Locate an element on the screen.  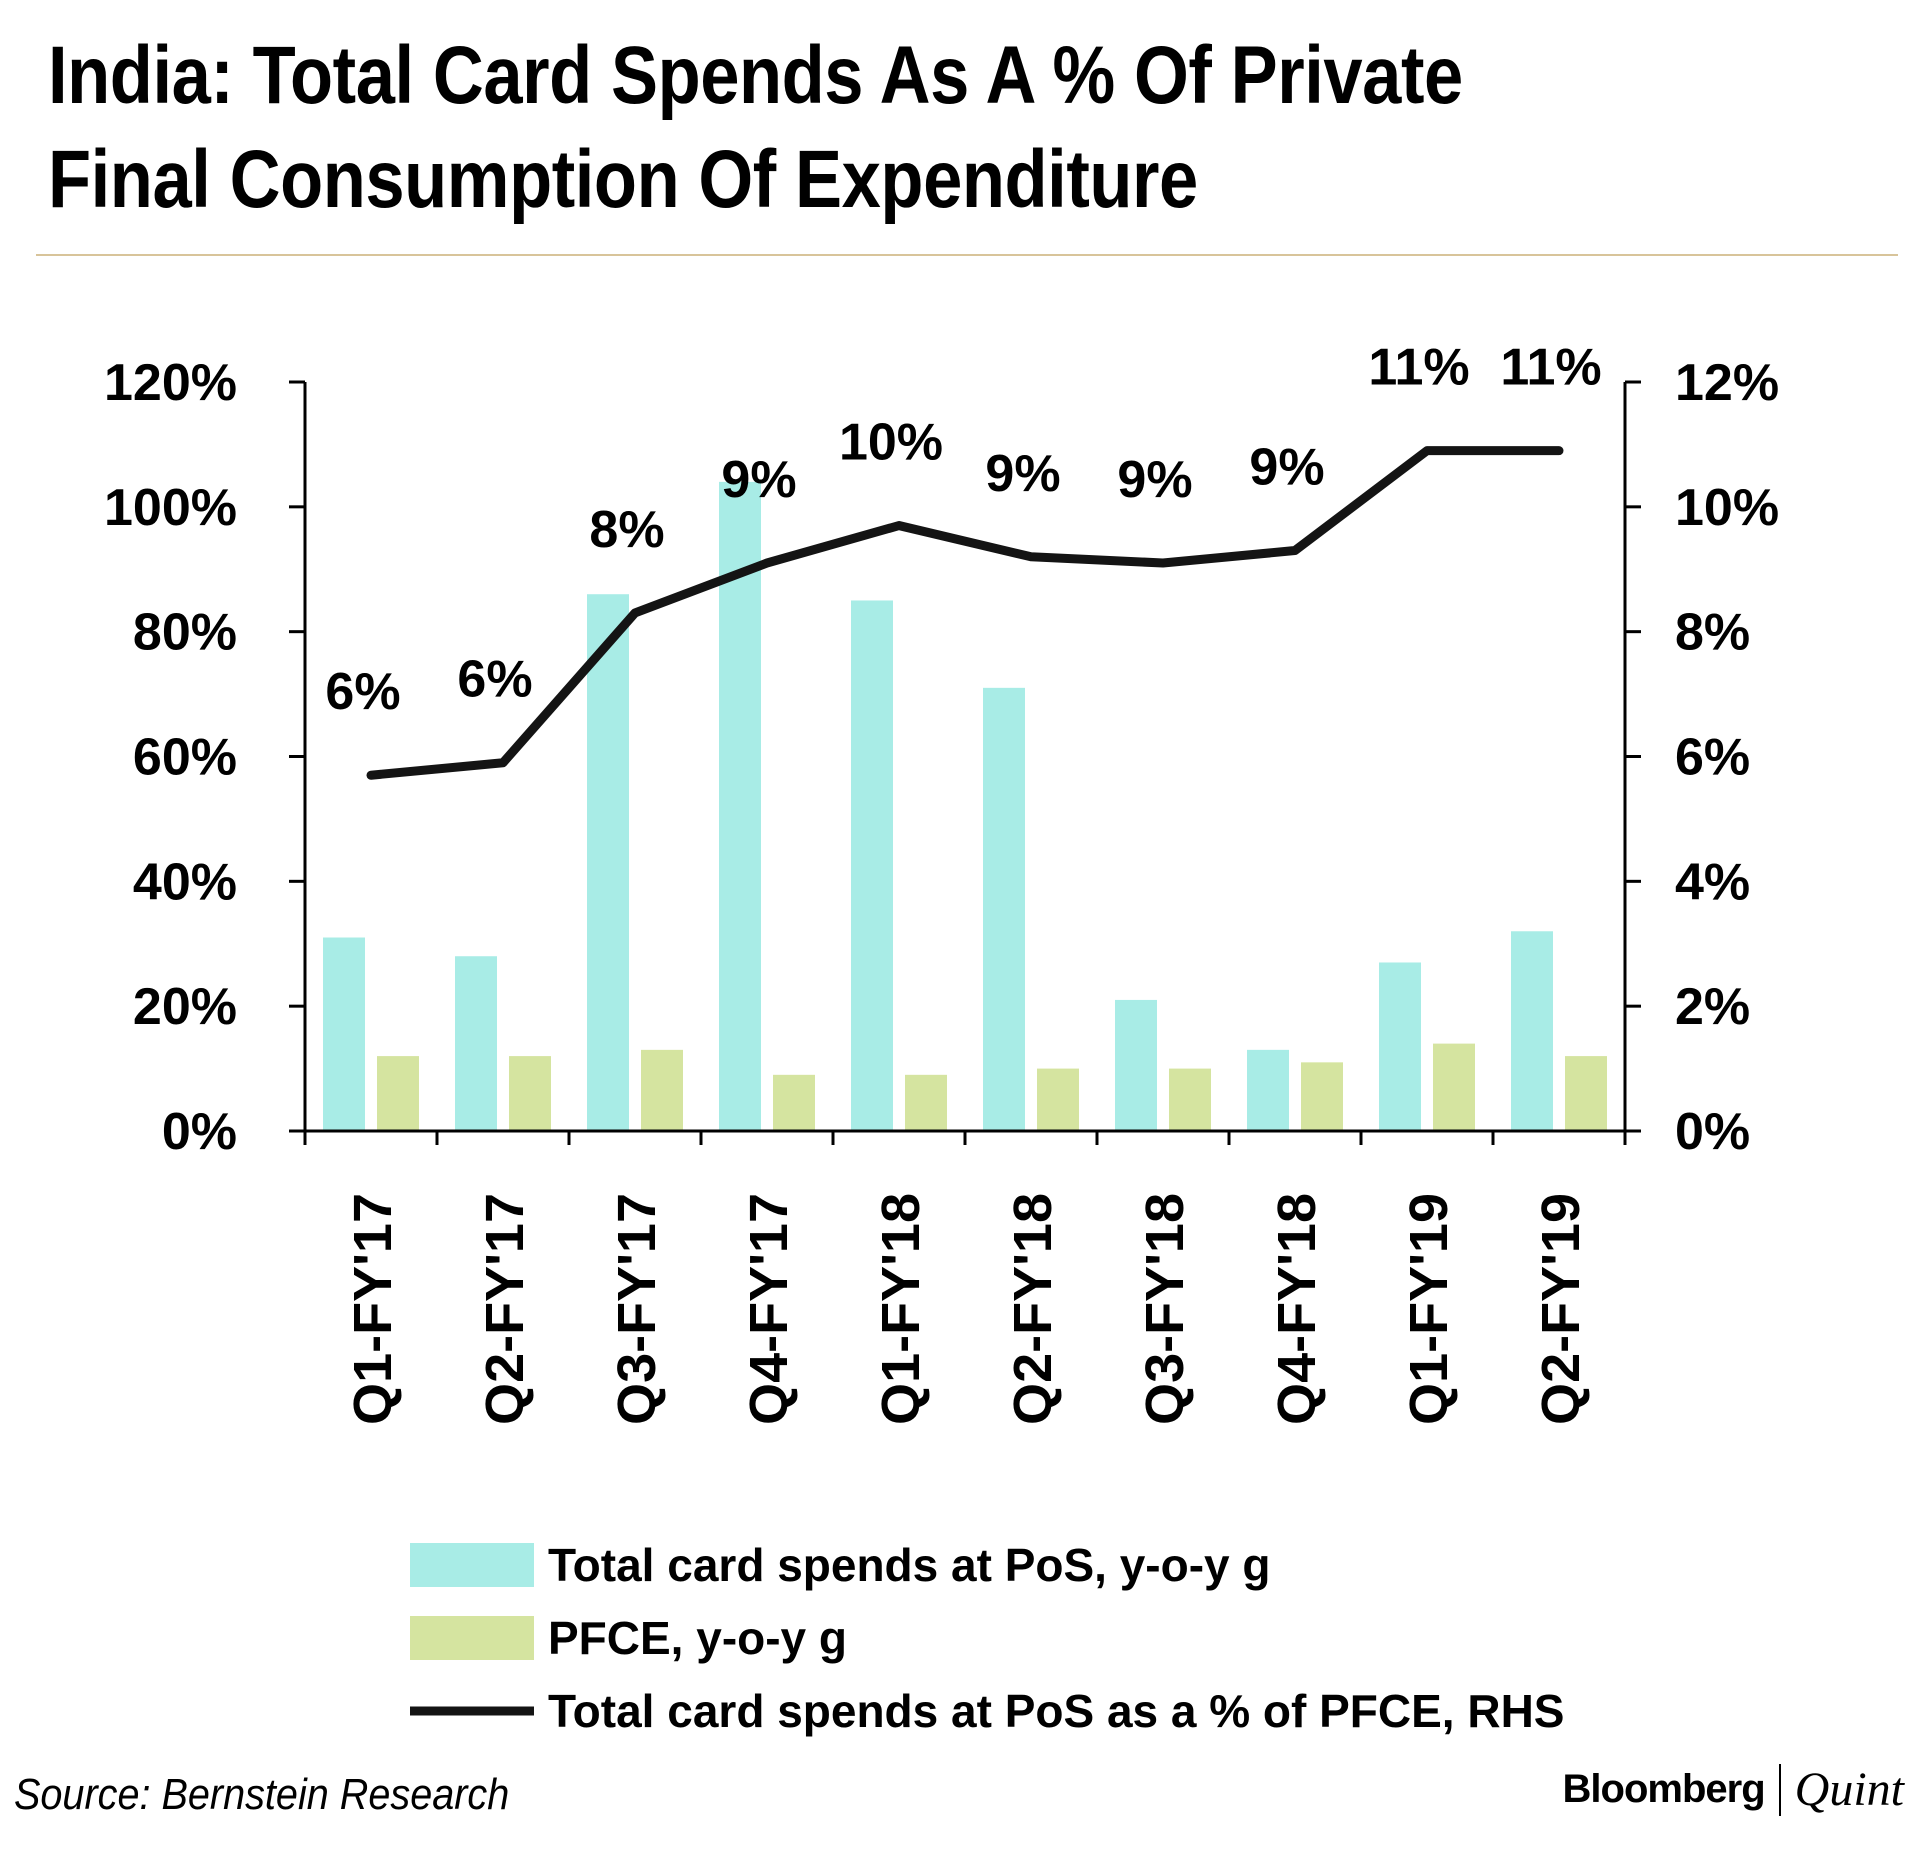
left-tick-label: 40% is located at coordinates (185, 882).